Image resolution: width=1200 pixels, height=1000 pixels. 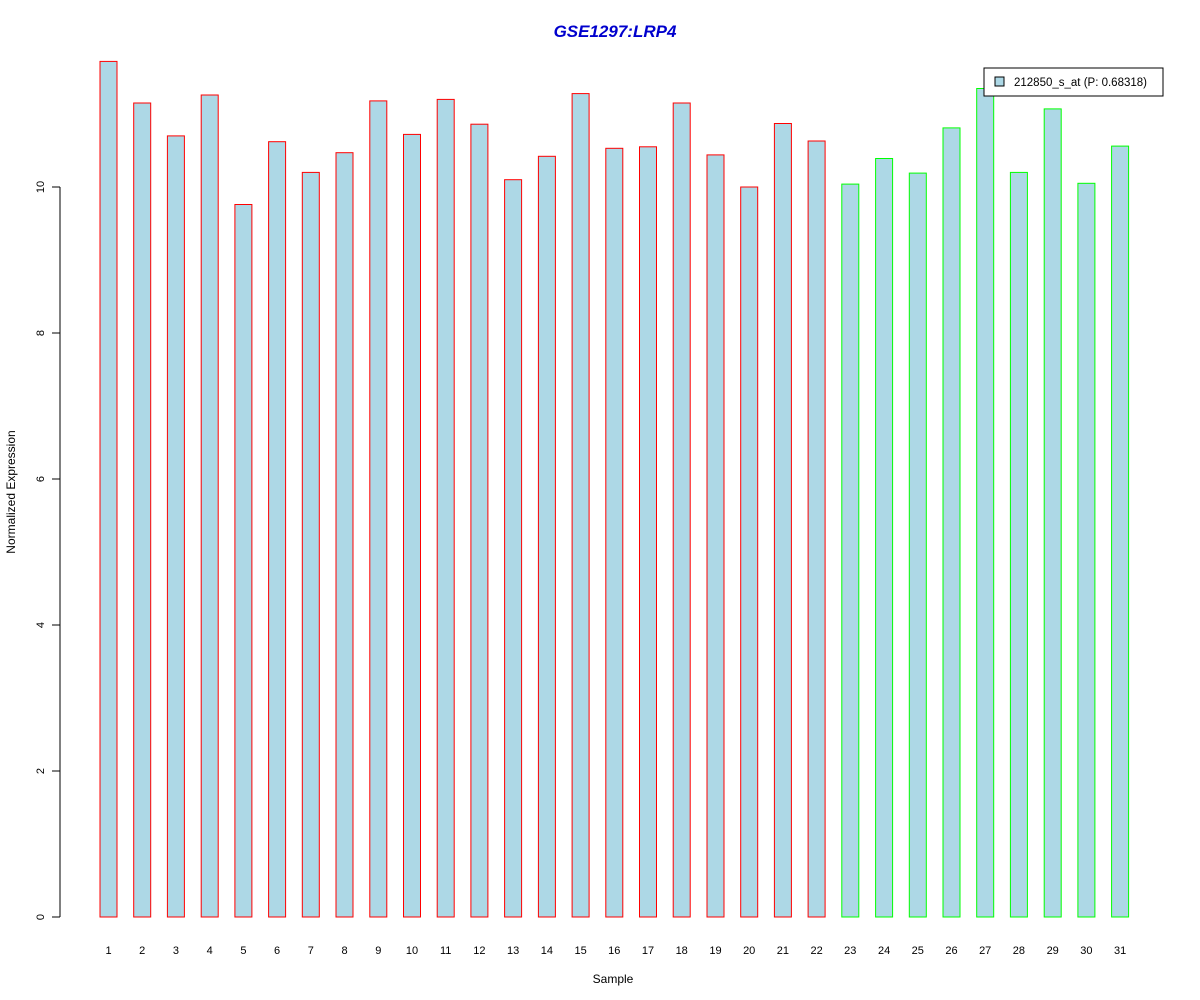 What do you see at coordinates (41, 771) in the screenshot?
I see `y-tick-label: 2` at bounding box center [41, 771].